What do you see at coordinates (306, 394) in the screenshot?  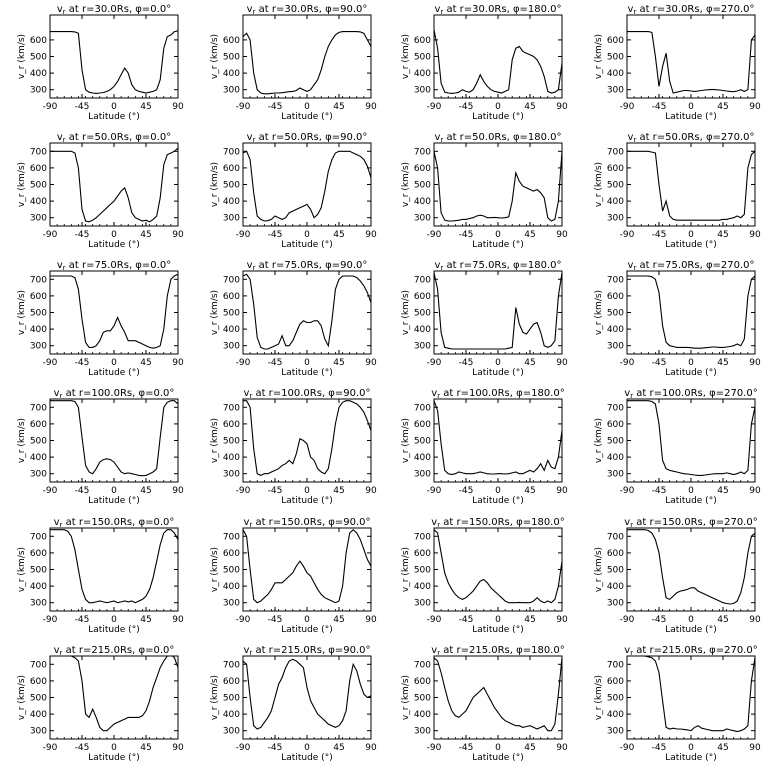 I see `panel-title: vr at r=100.0Rs, φ=90.0°` at bounding box center [306, 394].